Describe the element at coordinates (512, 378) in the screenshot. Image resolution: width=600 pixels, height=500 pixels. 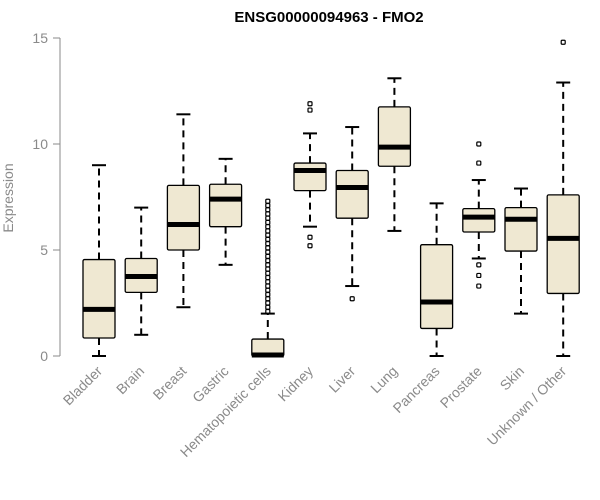
I see `x-tick-label: Skin` at that location.